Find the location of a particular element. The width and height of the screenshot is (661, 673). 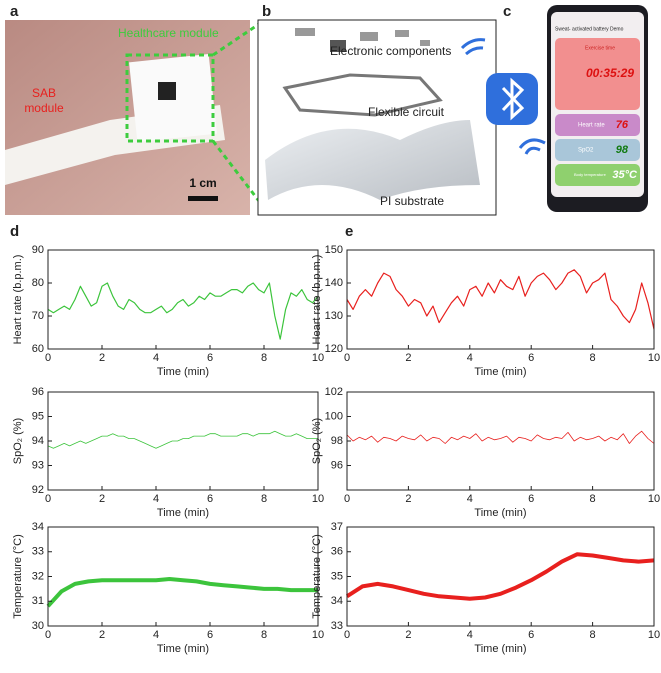

scale-label: 1 cm is located at coordinates (202, 183).